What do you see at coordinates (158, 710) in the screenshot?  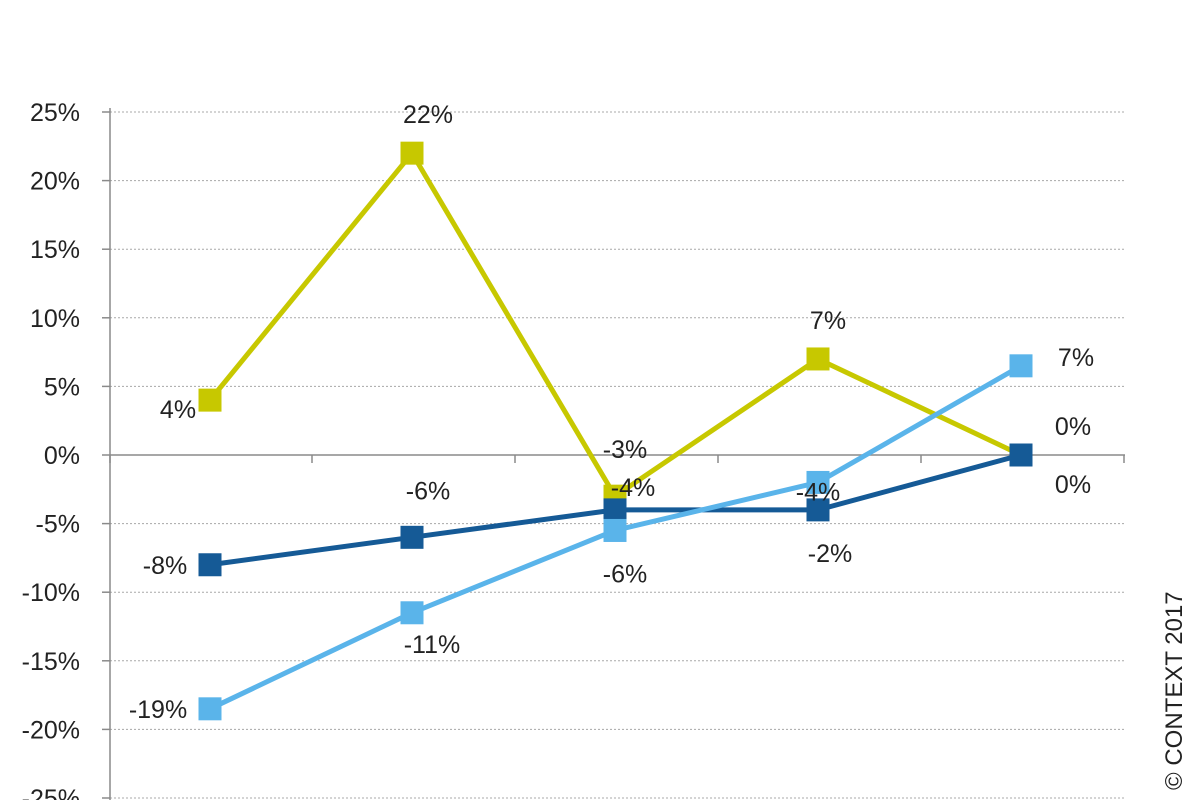 I see `data-label: -19%` at bounding box center [158, 710].